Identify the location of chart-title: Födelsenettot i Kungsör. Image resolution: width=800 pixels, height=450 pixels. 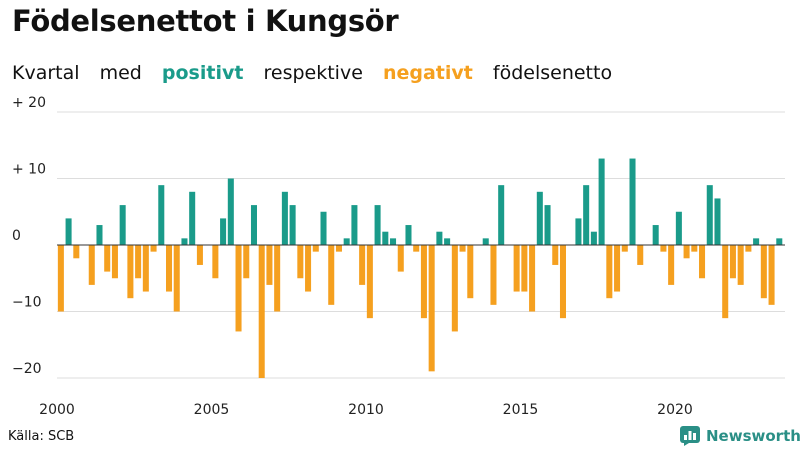
(205, 21).